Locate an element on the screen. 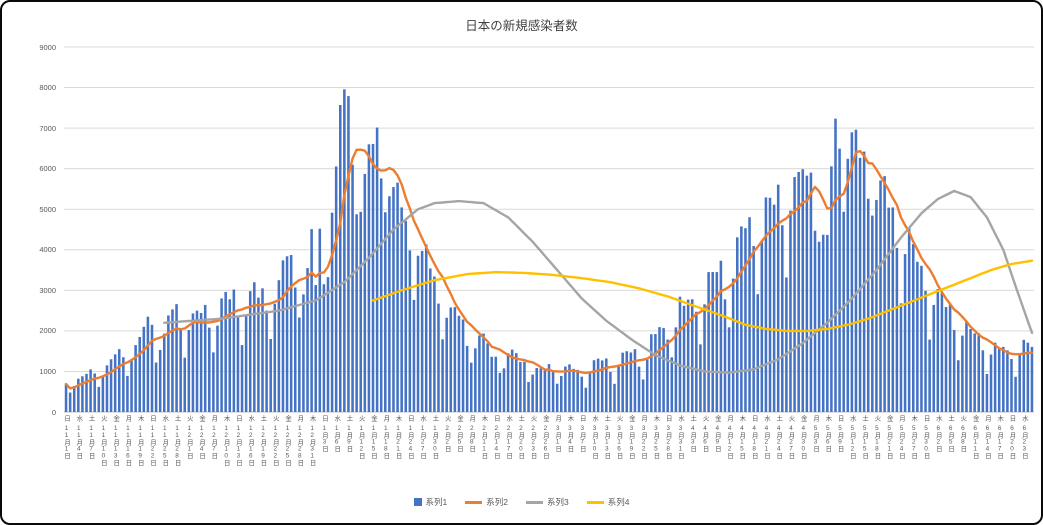 The image size is (1043, 525). legend: 系列1 系列2 系列3 系列4 is located at coordinates (521, 502).